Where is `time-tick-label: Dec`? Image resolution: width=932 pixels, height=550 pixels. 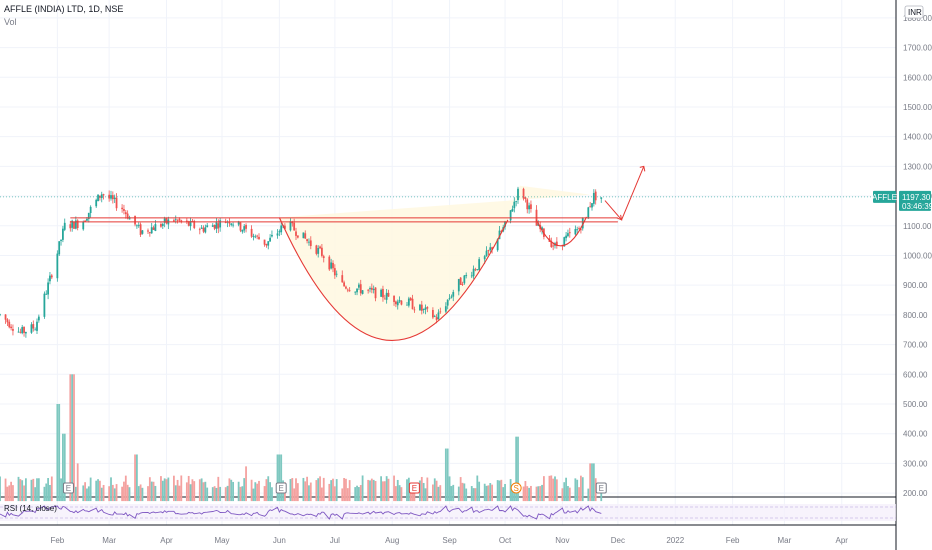 time-tick-label: Dec is located at coordinates (618, 540).